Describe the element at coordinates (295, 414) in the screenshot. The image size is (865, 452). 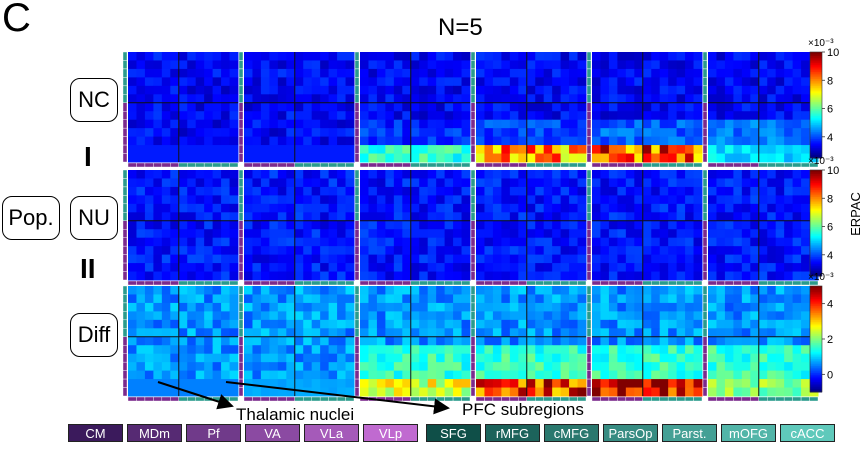
I see `annotation-thalamic: Thalamic nuclei` at that location.